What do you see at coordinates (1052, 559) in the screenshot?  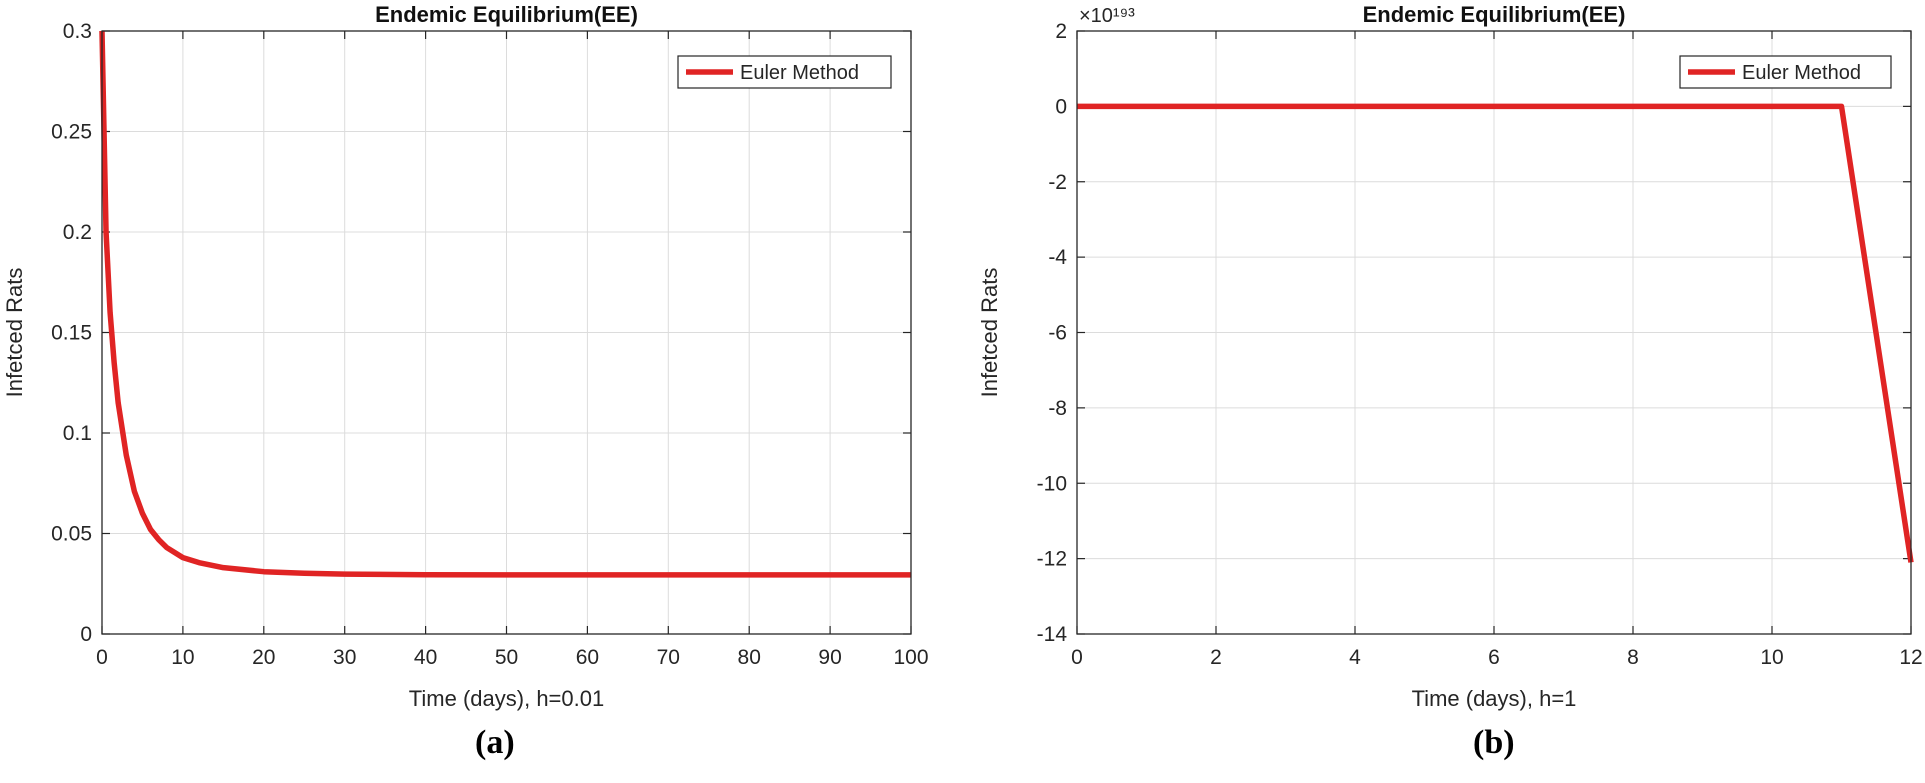 I see `y-tick-label: -12` at bounding box center [1052, 559].